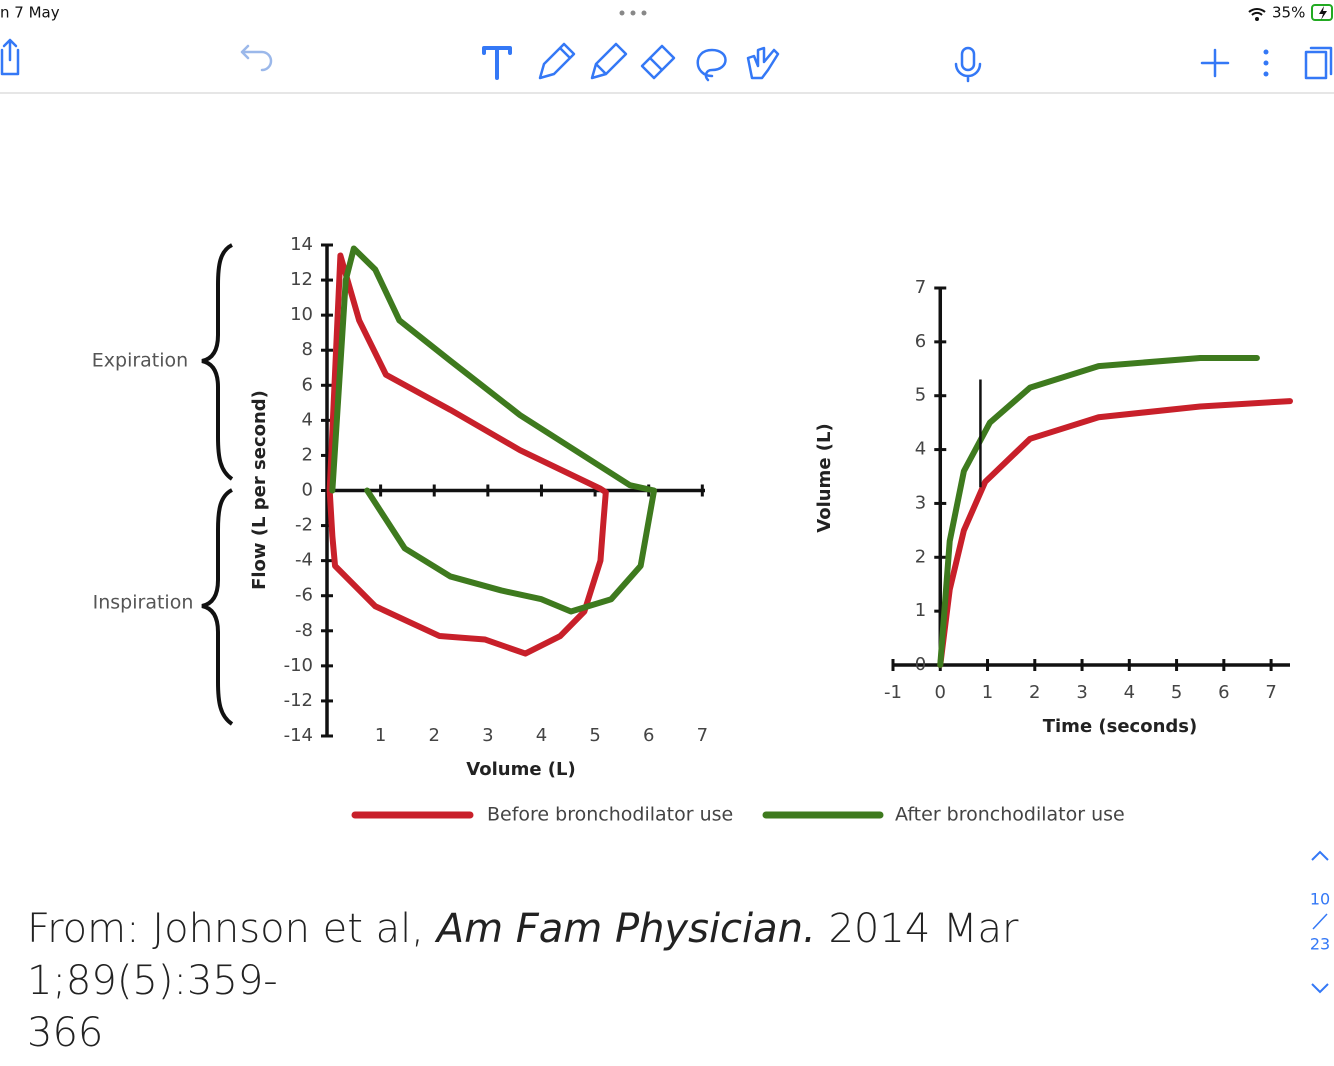  I want to click on current-page: 10, so click(1320, 899).